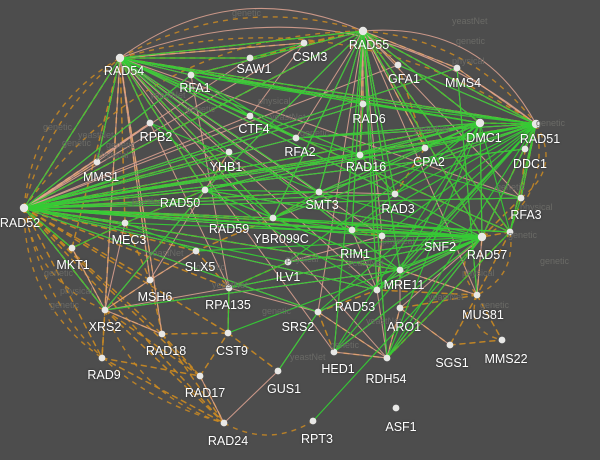  I want to click on network-node-ctf4, so click(250, 116).